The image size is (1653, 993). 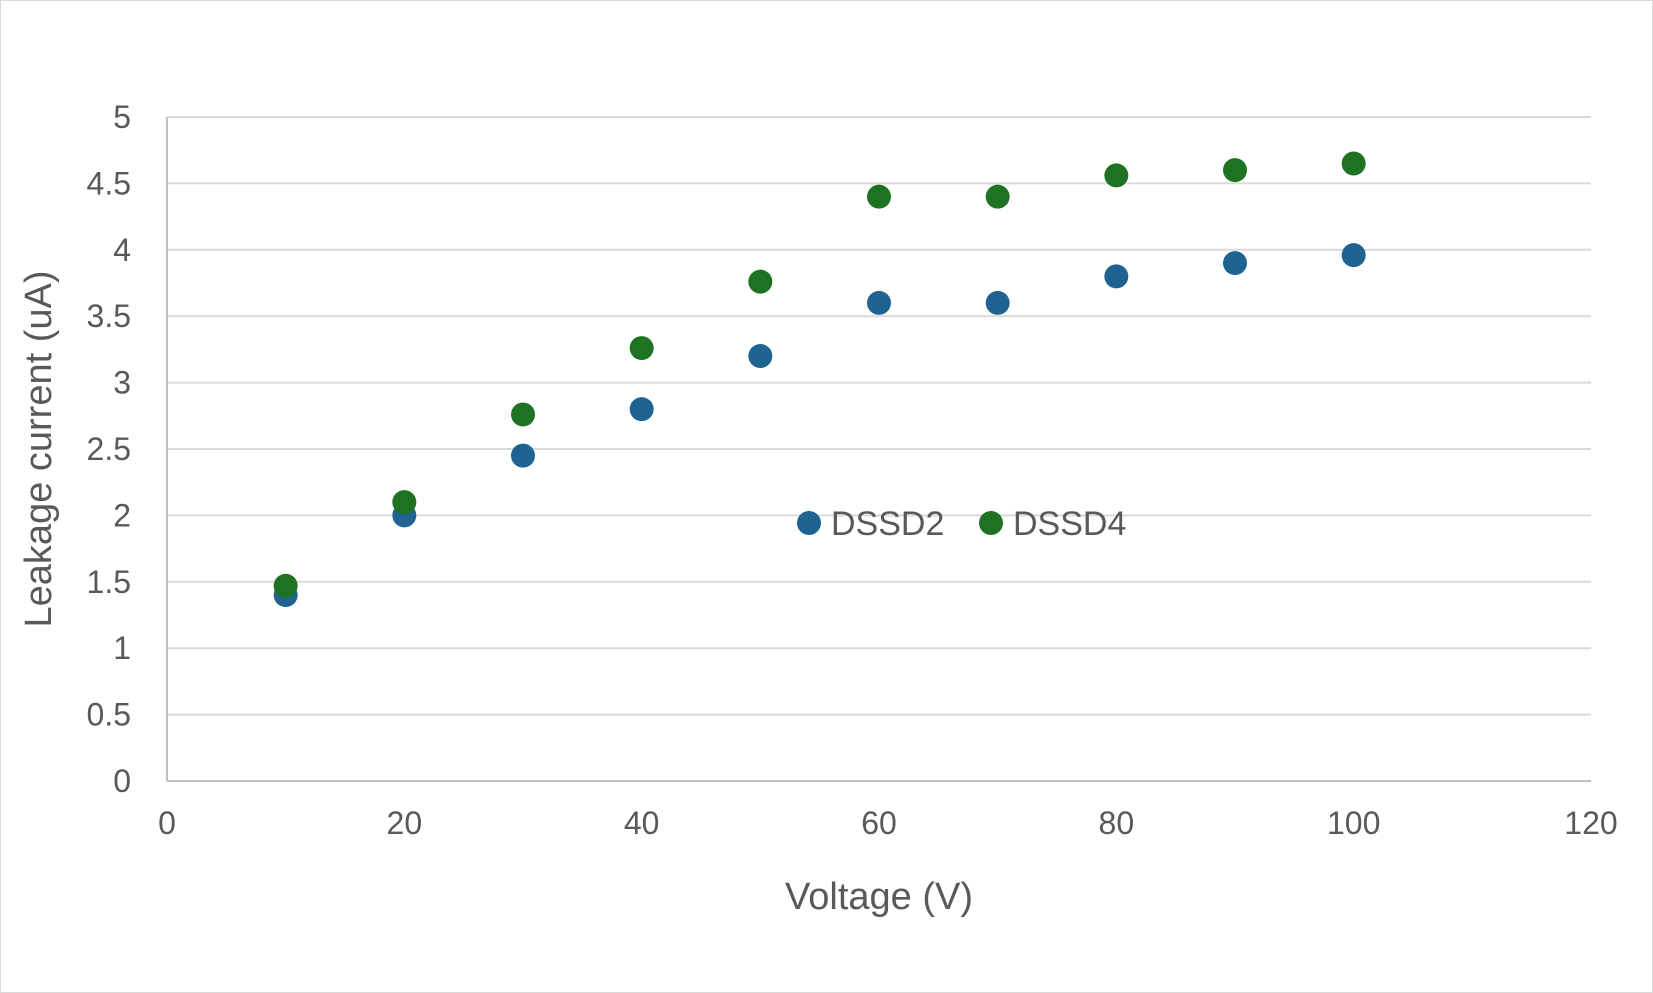 I want to click on y-tick-label: 3.5, so click(x=109, y=316).